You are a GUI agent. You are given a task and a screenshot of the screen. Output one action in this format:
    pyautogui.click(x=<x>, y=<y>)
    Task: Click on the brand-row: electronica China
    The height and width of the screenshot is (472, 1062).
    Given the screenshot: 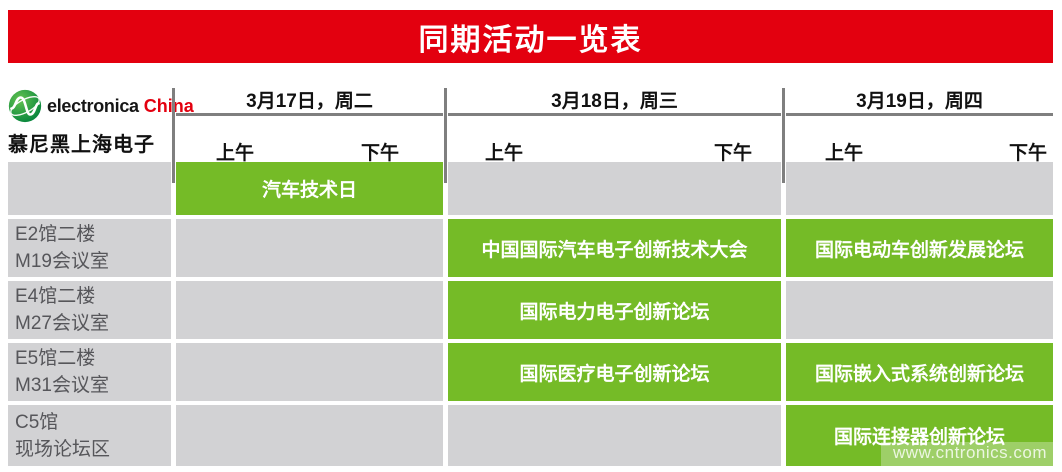 What is the action you would take?
    pyautogui.click(x=101, y=106)
    